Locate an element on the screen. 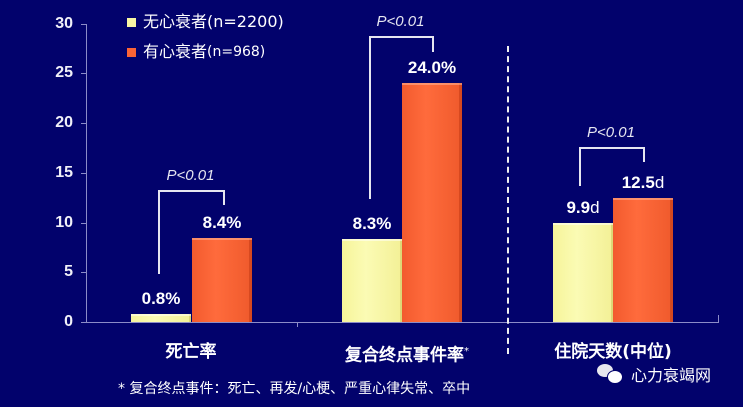 The width and height of the screenshot is (743, 407). y-tick-label: 25 is located at coordinates (64, 73).